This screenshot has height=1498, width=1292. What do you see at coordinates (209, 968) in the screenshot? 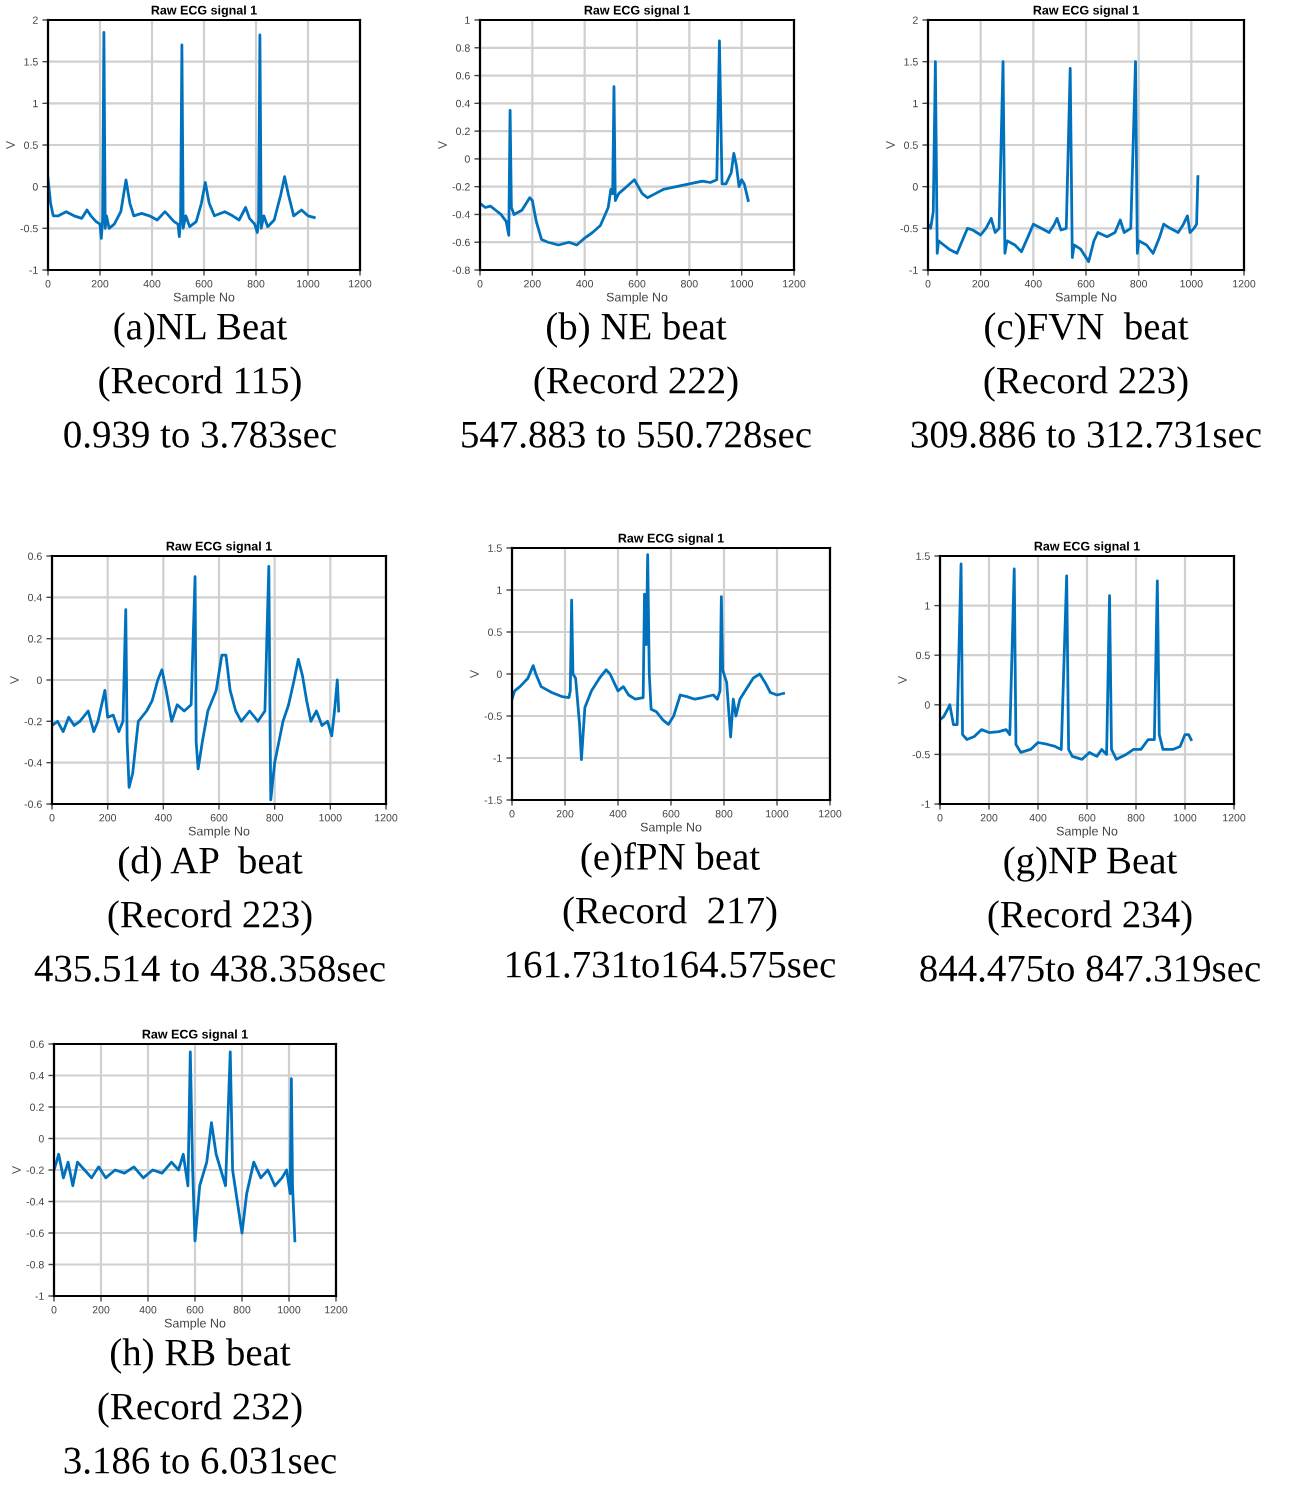
I see `text: 435.514 to 438.358sec` at bounding box center [209, 968].